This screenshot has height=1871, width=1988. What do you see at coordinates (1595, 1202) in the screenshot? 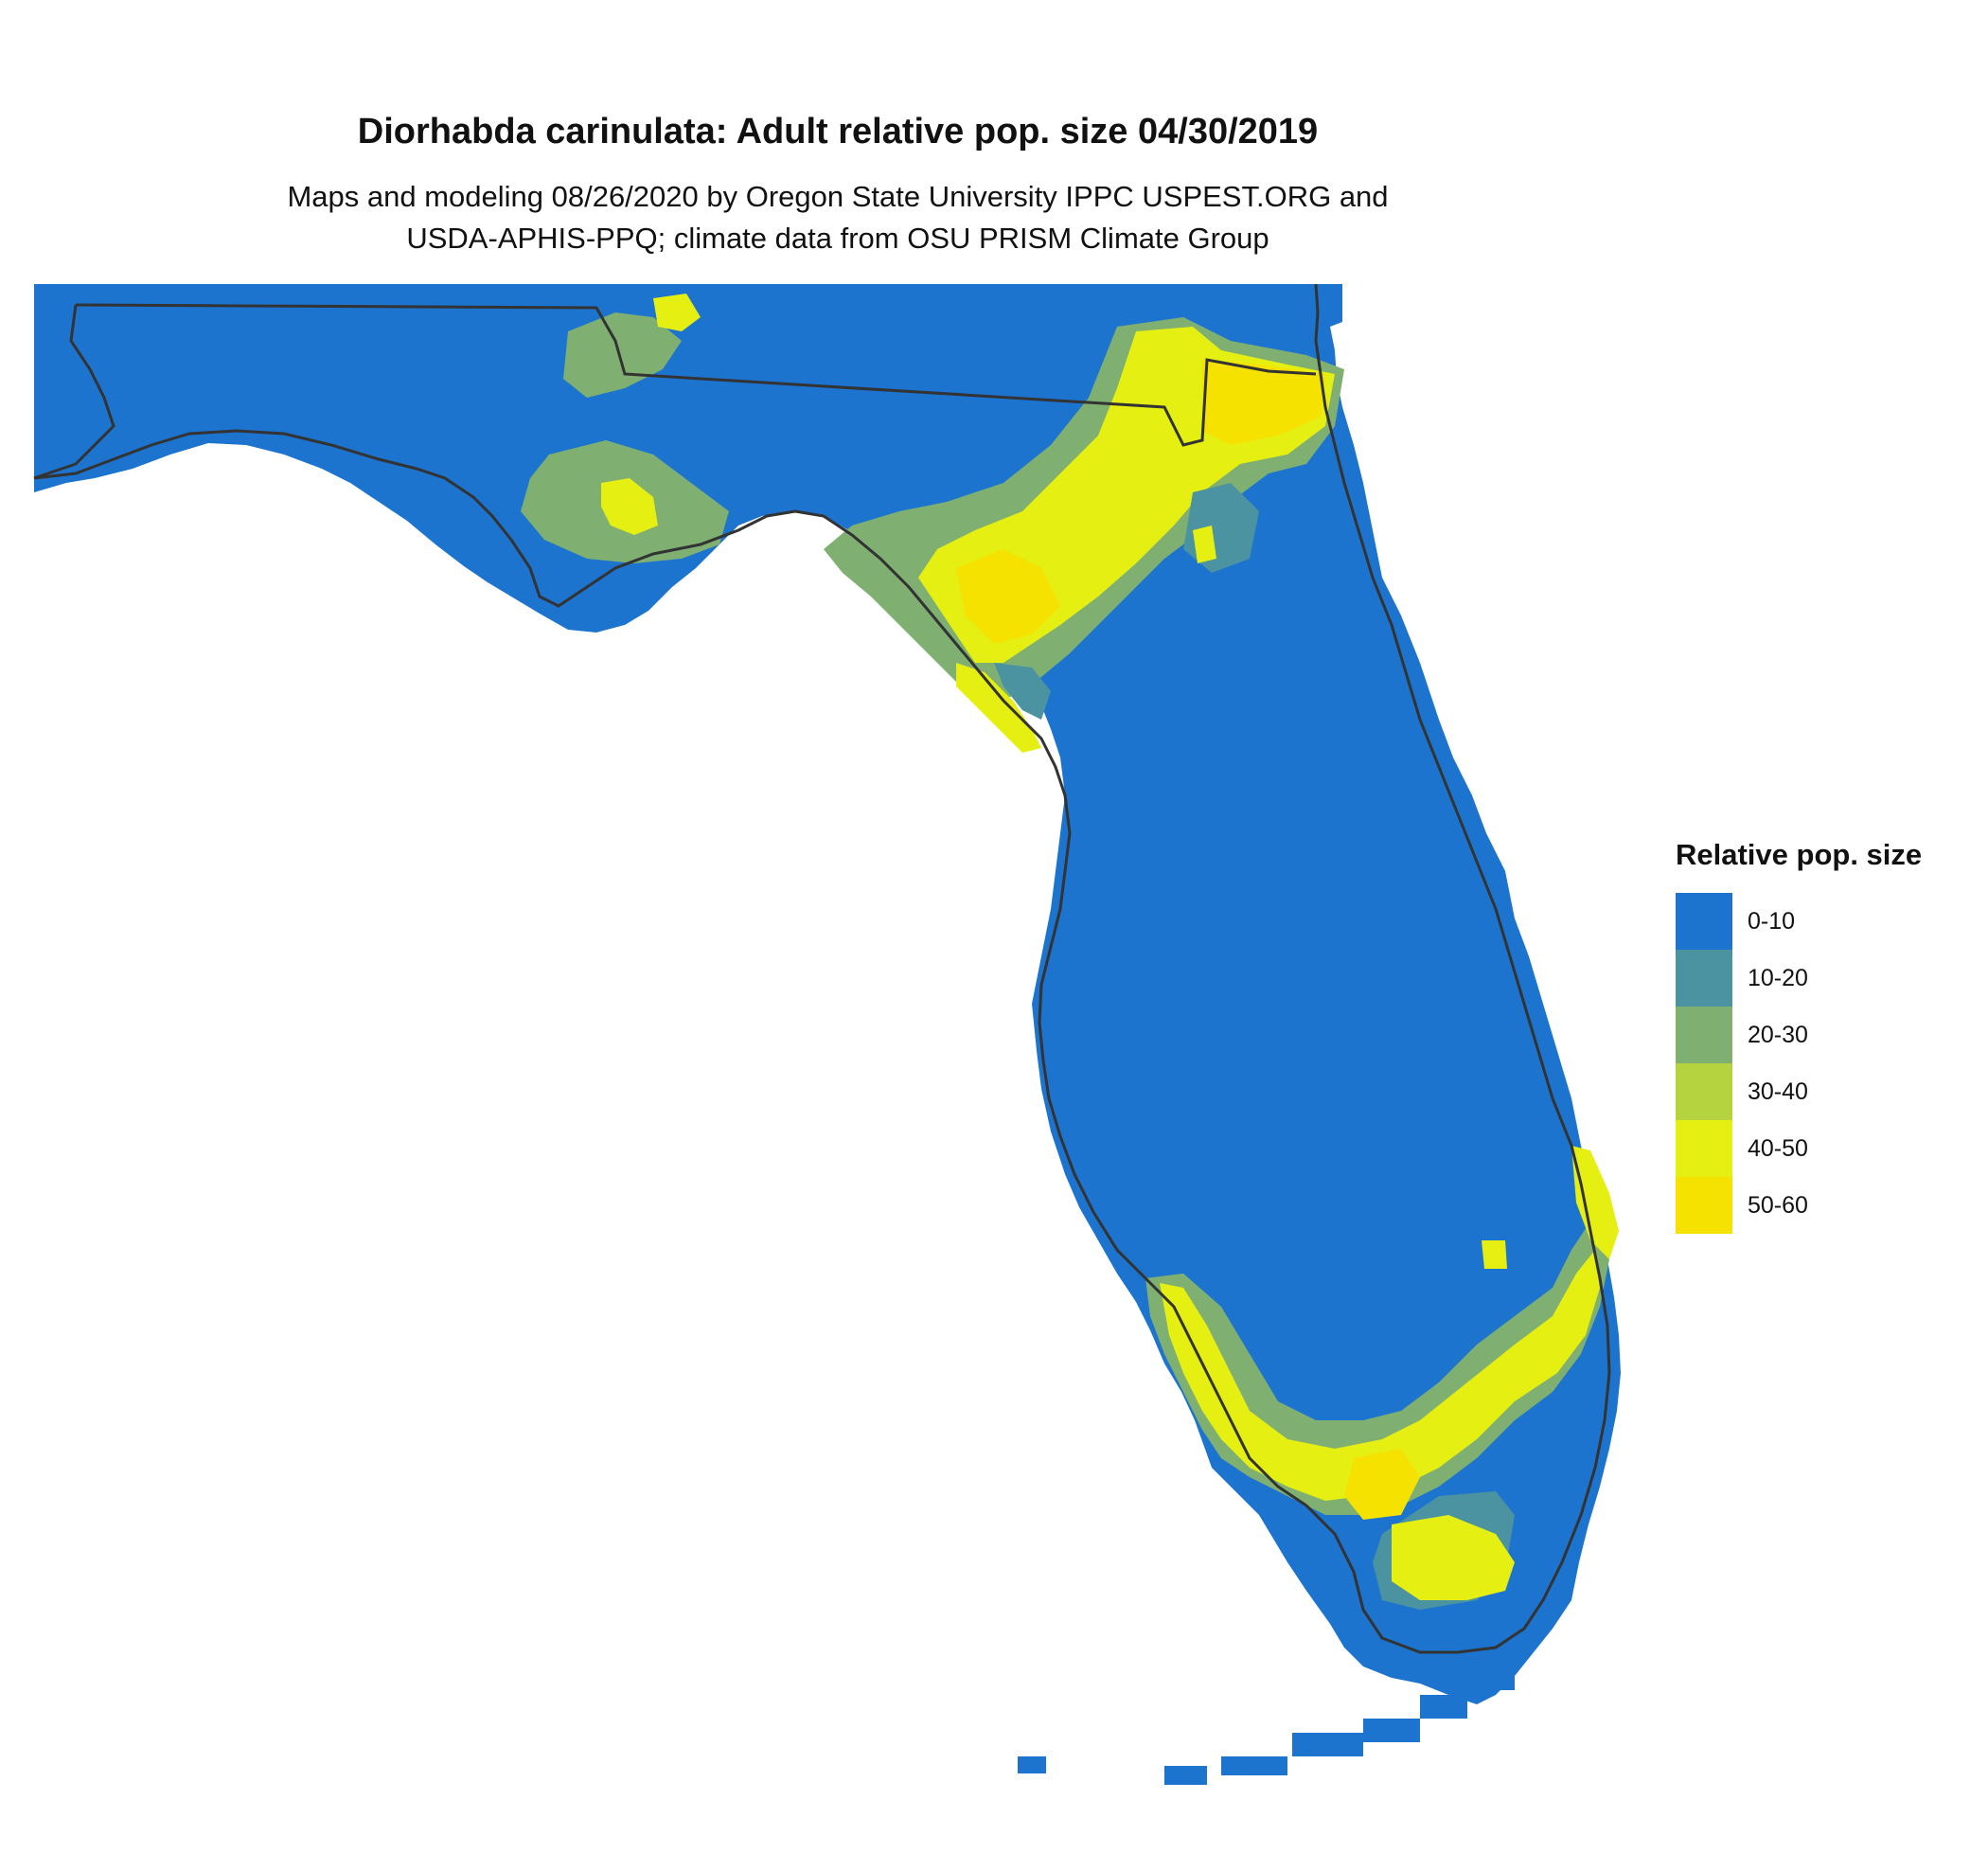
I see `zone-40-50-east-coast` at bounding box center [1595, 1202].